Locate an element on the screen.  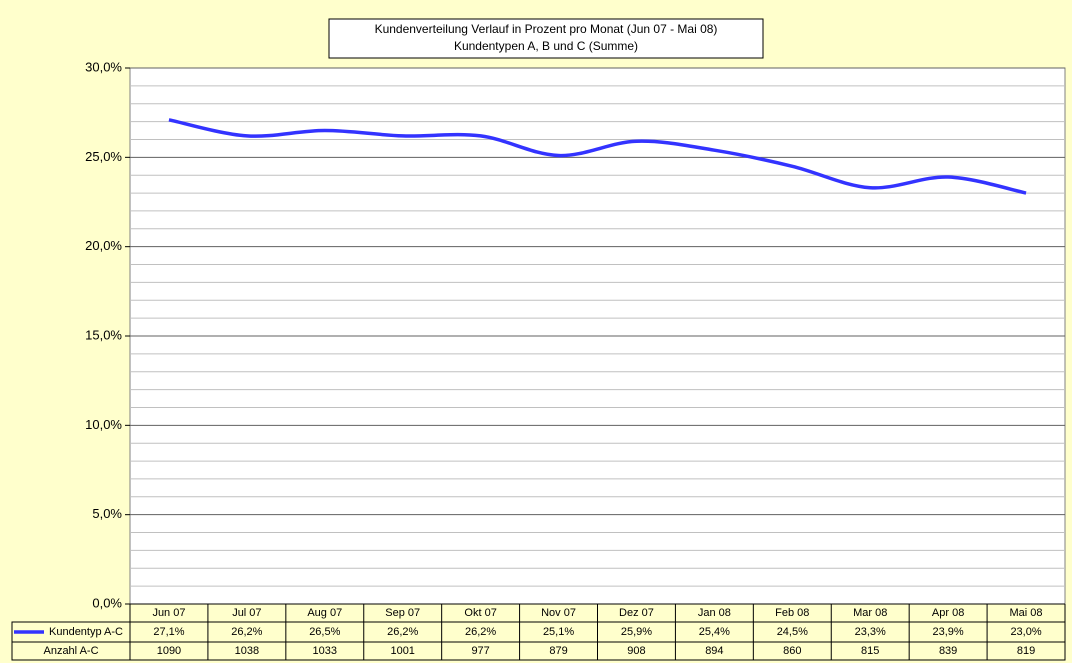
y-tick-label: 30,0% is located at coordinates (103, 66).